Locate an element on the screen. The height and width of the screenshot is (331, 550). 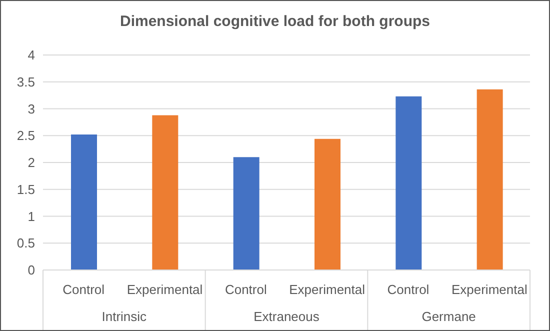
text: Extraneous is located at coordinates (287, 316).